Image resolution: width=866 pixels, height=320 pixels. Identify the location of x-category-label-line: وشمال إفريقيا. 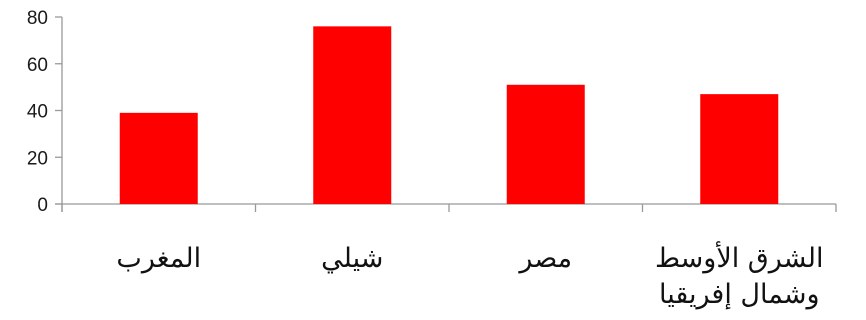
(739, 294).